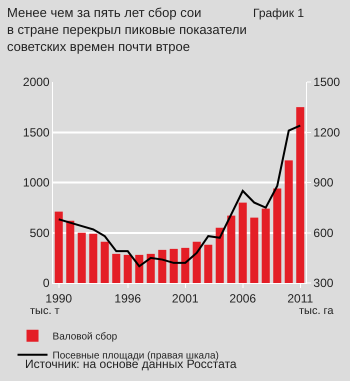  I want to click on x-tick-label: 2011, so click(300, 298).